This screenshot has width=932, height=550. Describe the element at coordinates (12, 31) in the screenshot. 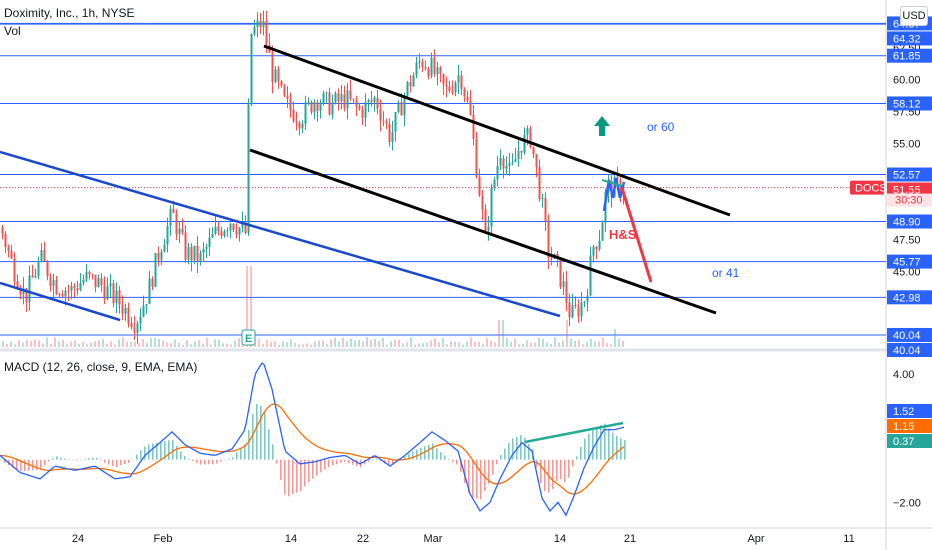

I see `volume-label: Vol` at that location.